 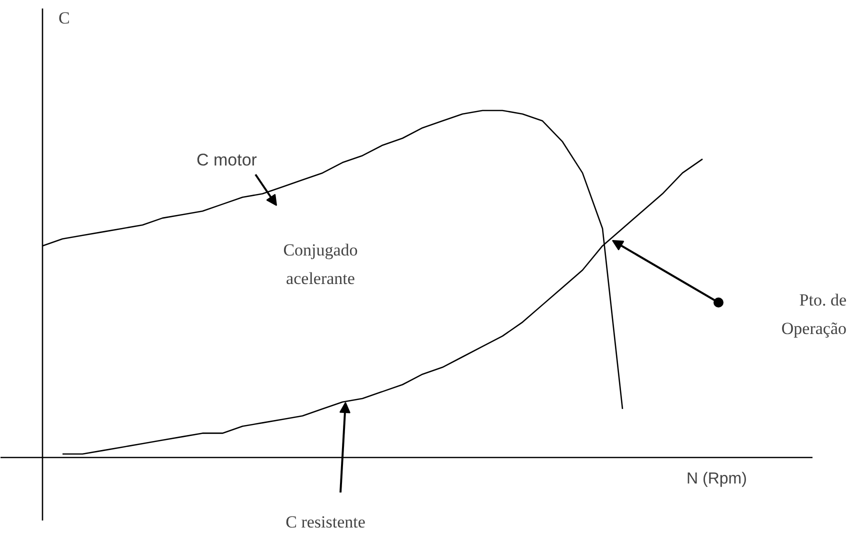 What do you see at coordinates (814, 314) in the screenshot?
I see `text: Pto. de Operação` at bounding box center [814, 314].